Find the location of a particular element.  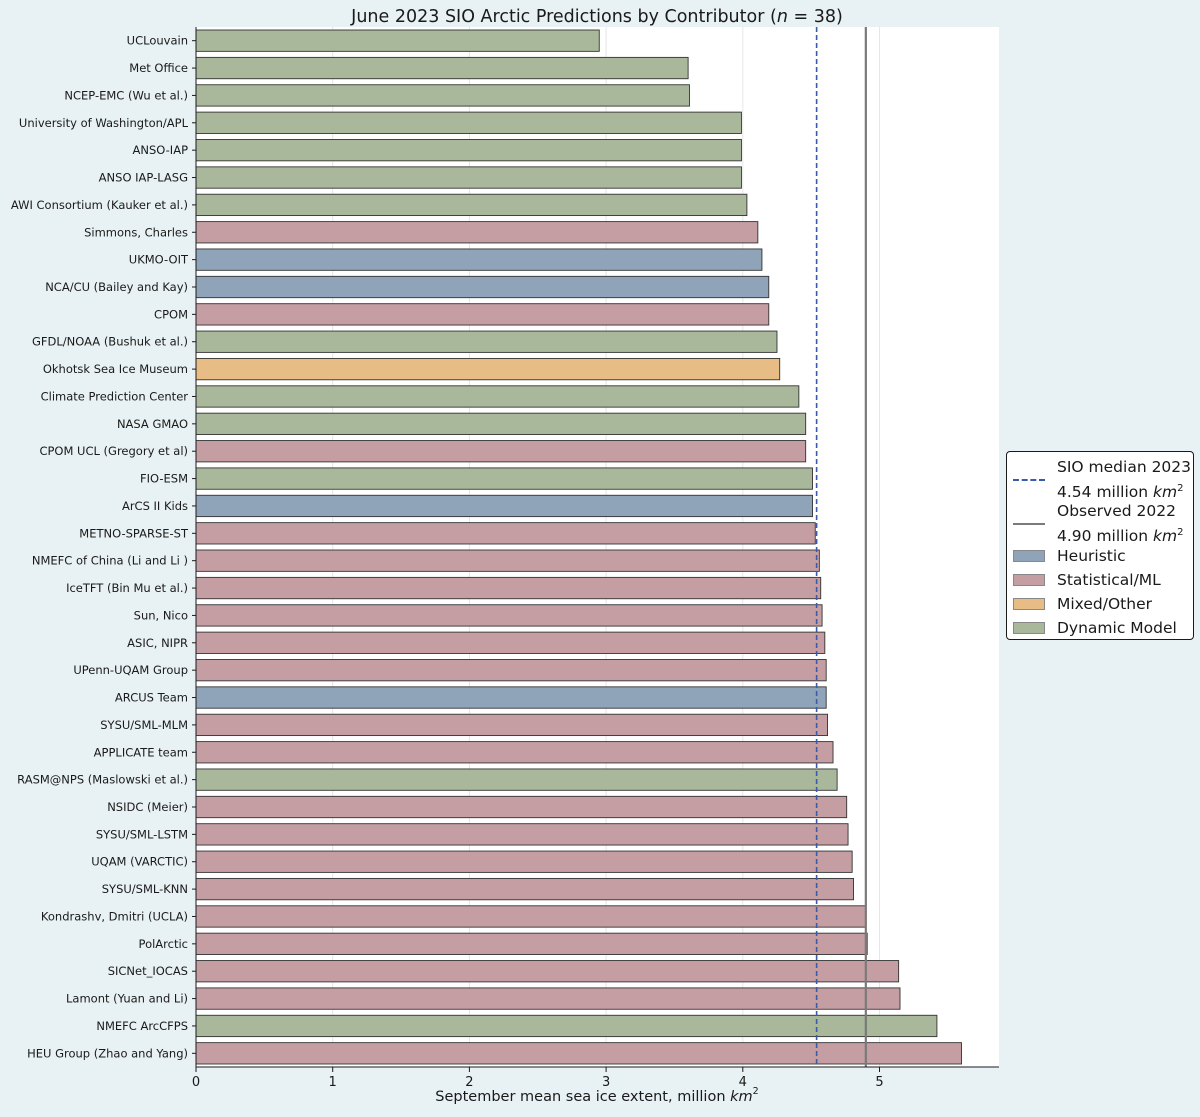

y-tick-label-arcus-team: ARCUS Team is located at coordinates (151, 698).